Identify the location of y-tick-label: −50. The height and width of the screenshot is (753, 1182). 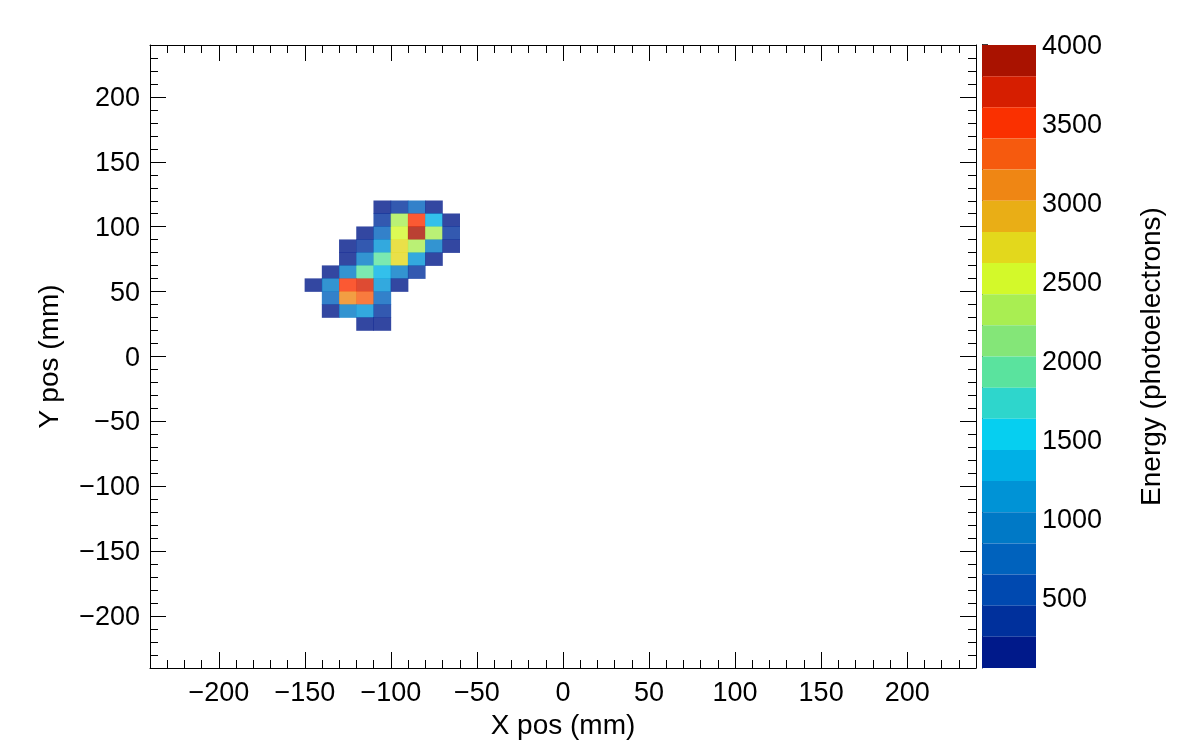
(117, 421).